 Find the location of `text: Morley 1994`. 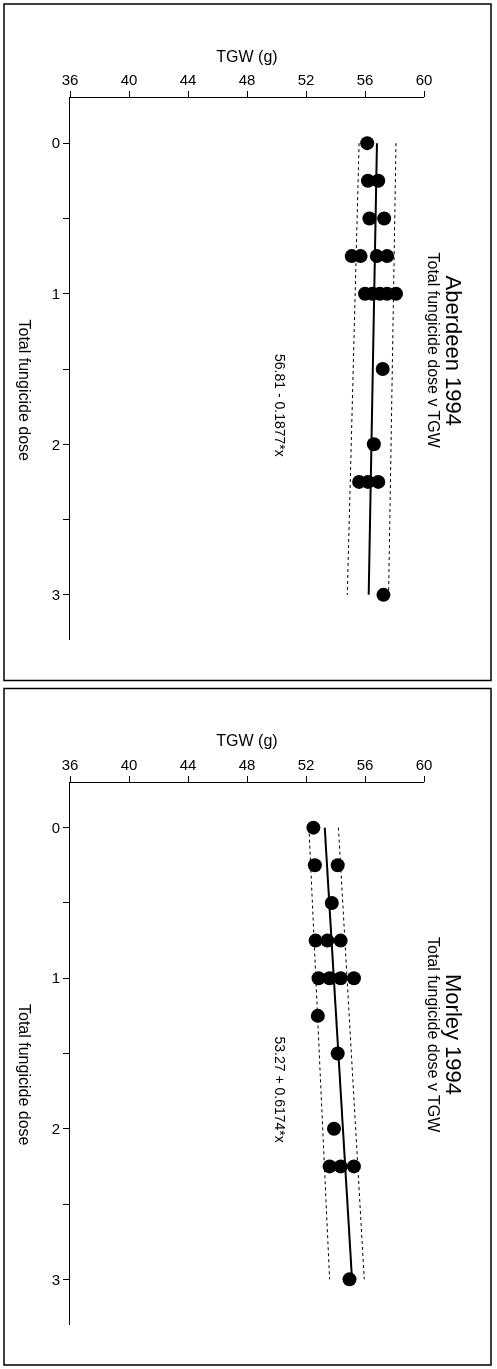

text: Morley 1994 is located at coordinates (453, 1035).